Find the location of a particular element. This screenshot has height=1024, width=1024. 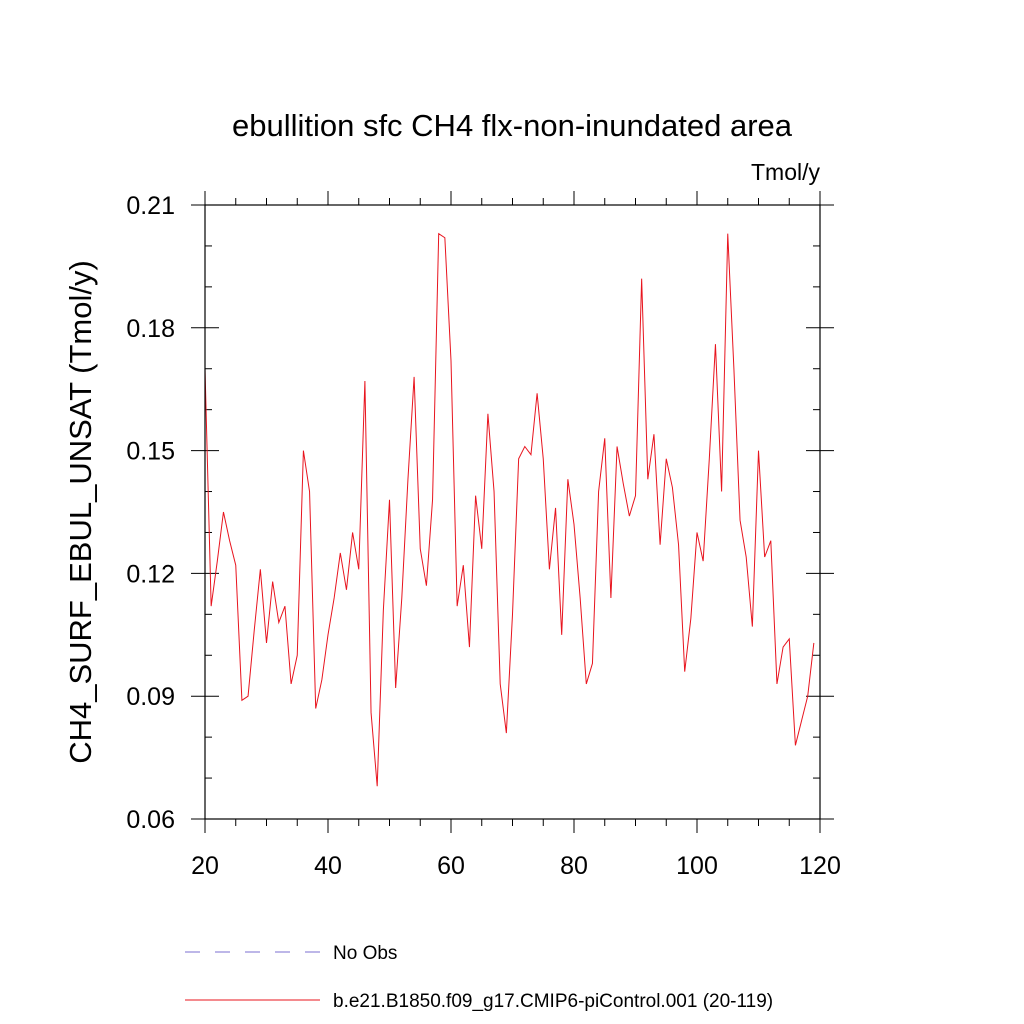

y-tick-label: 0.15 is located at coordinates (150, 452).